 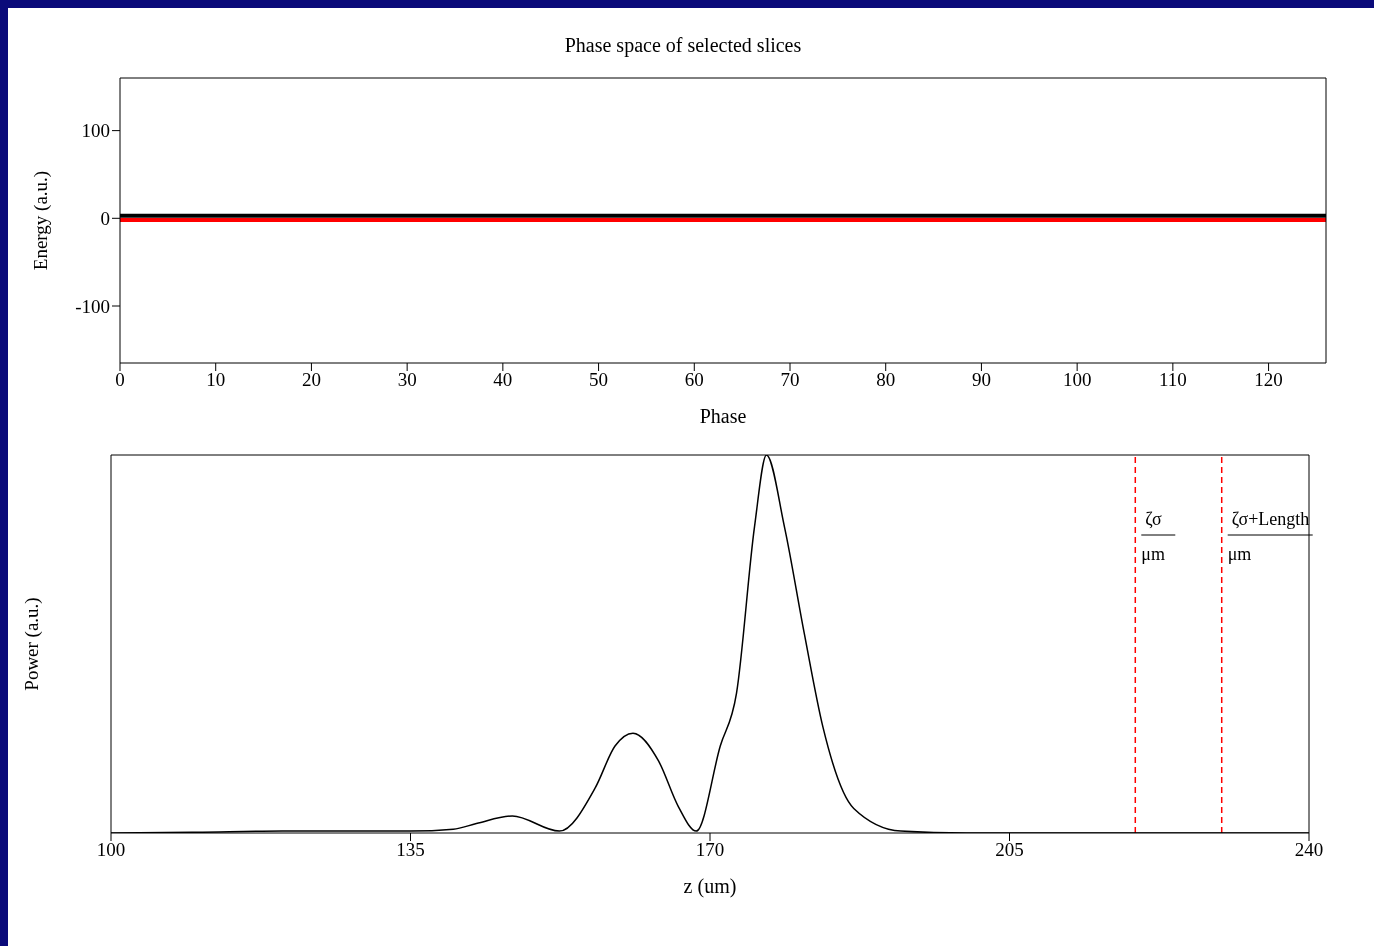 I want to click on x-tick-label: 30, so click(x=407, y=380).